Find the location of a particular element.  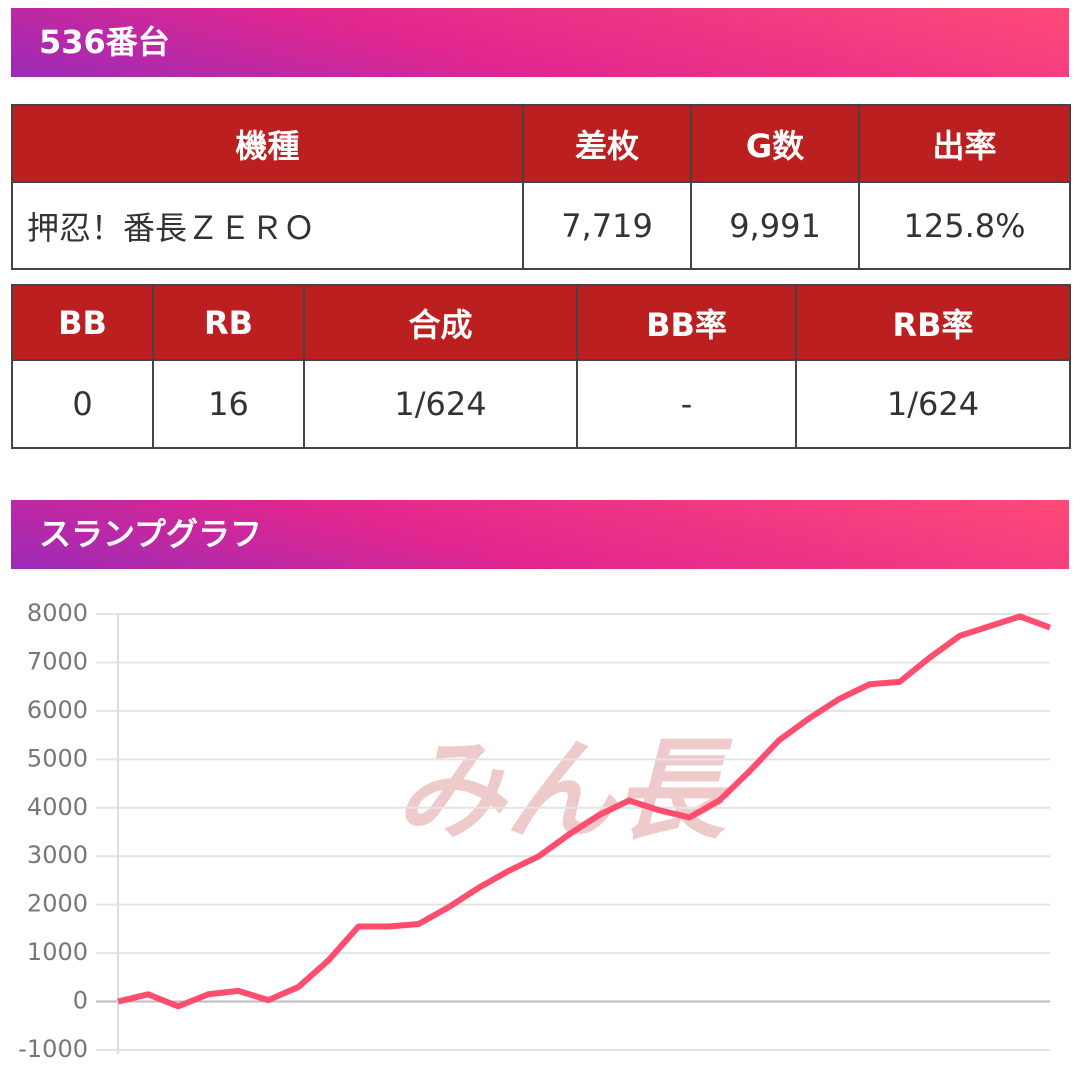

y-tick-label: 6000 is located at coordinates (57, 710).